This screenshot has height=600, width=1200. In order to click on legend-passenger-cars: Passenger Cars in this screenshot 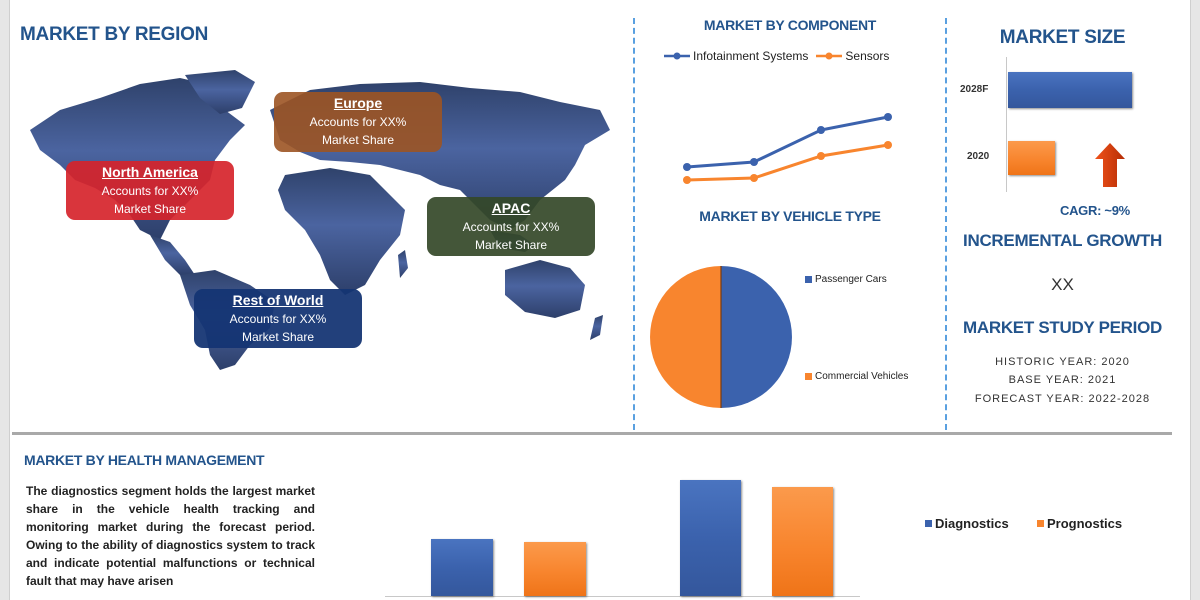, I will do `click(846, 279)`.